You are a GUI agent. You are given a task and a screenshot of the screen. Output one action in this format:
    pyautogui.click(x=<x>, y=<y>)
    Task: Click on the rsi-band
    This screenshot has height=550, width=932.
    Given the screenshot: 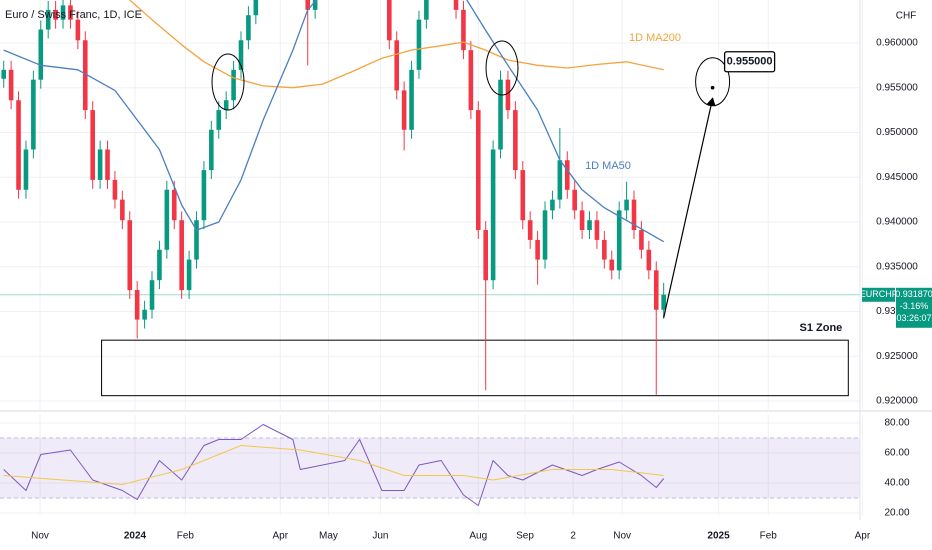 What is the action you would take?
    pyautogui.click(x=430, y=468)
    